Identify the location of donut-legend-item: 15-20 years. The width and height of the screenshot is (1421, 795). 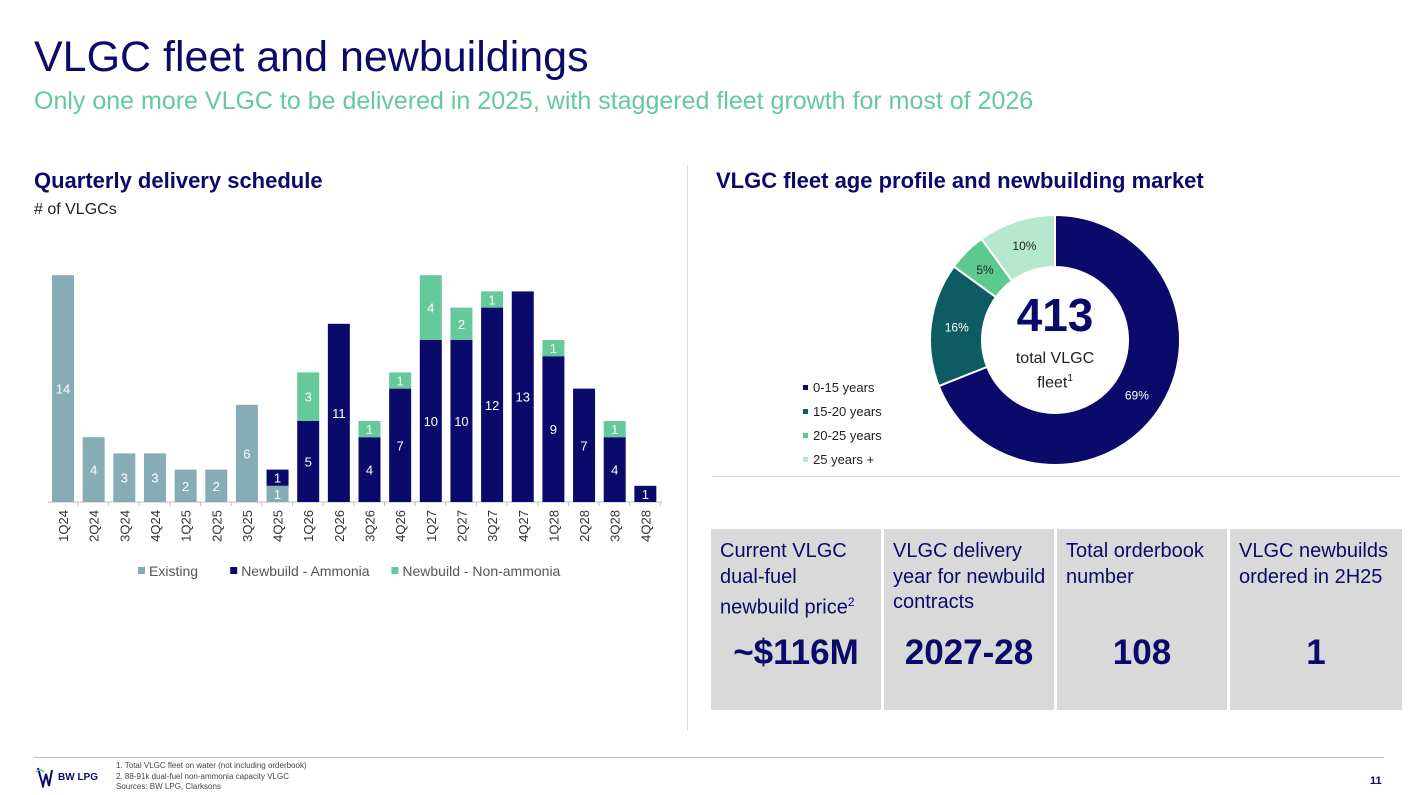
(842, 411).